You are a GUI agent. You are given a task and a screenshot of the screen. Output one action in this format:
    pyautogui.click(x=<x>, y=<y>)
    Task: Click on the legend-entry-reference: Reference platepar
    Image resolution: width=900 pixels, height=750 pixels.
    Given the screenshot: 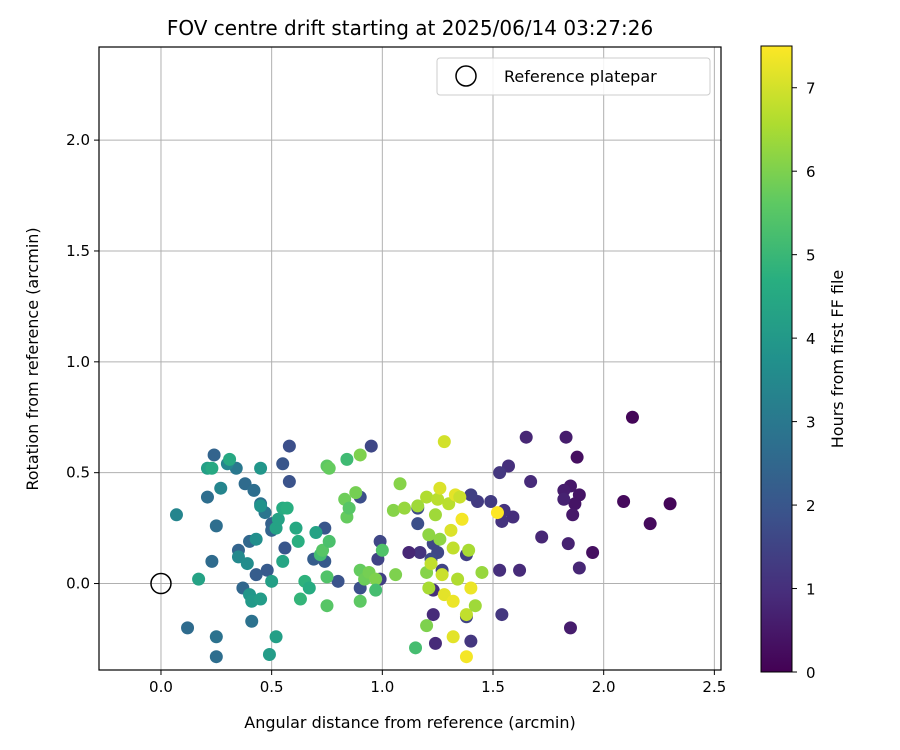 What is the action you would take?
    pyautogui.click(x=580, y=76)
    